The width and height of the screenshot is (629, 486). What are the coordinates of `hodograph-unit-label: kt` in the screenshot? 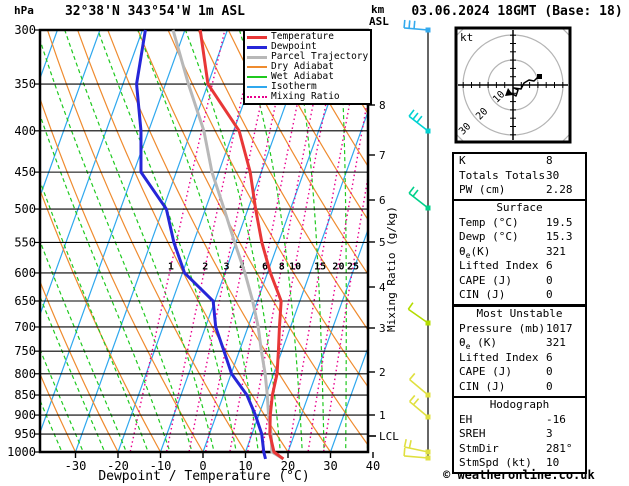 It's located at (467, 37).